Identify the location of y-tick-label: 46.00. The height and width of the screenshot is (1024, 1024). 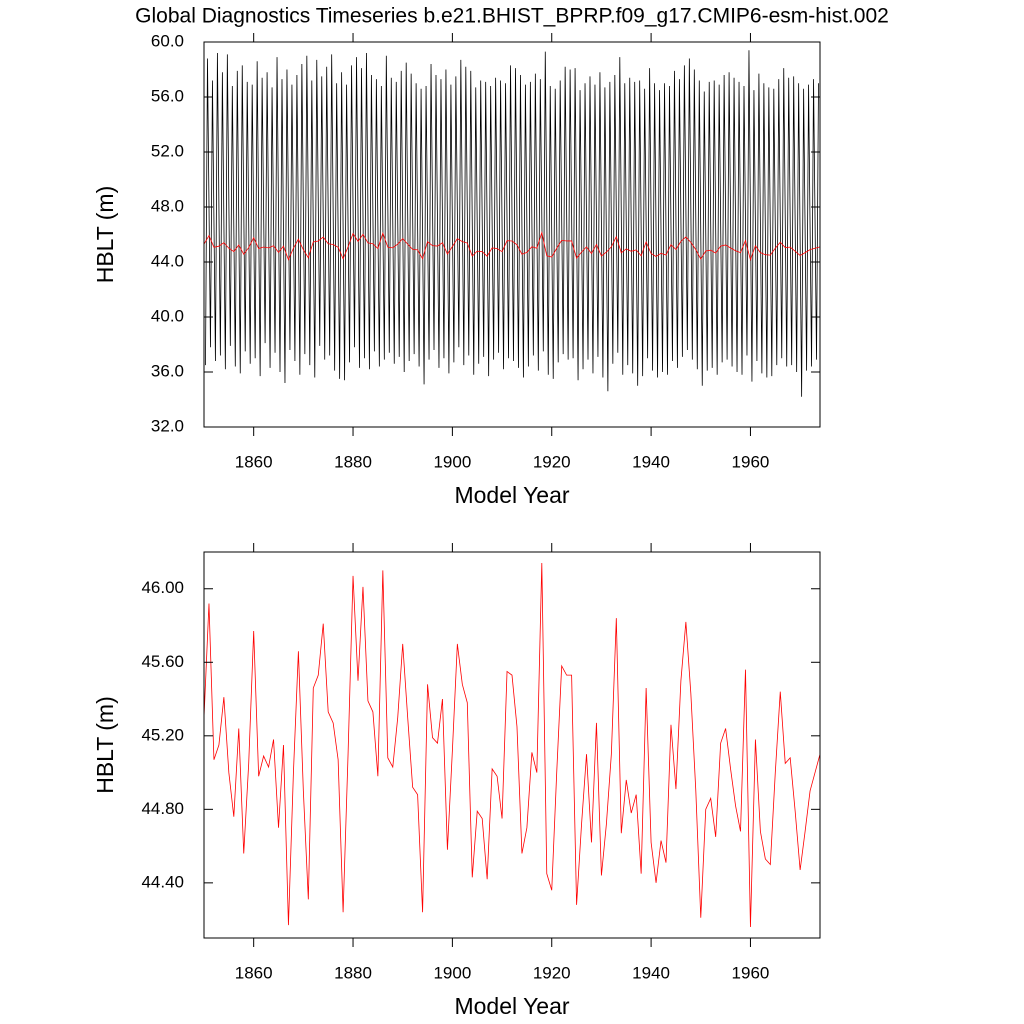
(162, 587).